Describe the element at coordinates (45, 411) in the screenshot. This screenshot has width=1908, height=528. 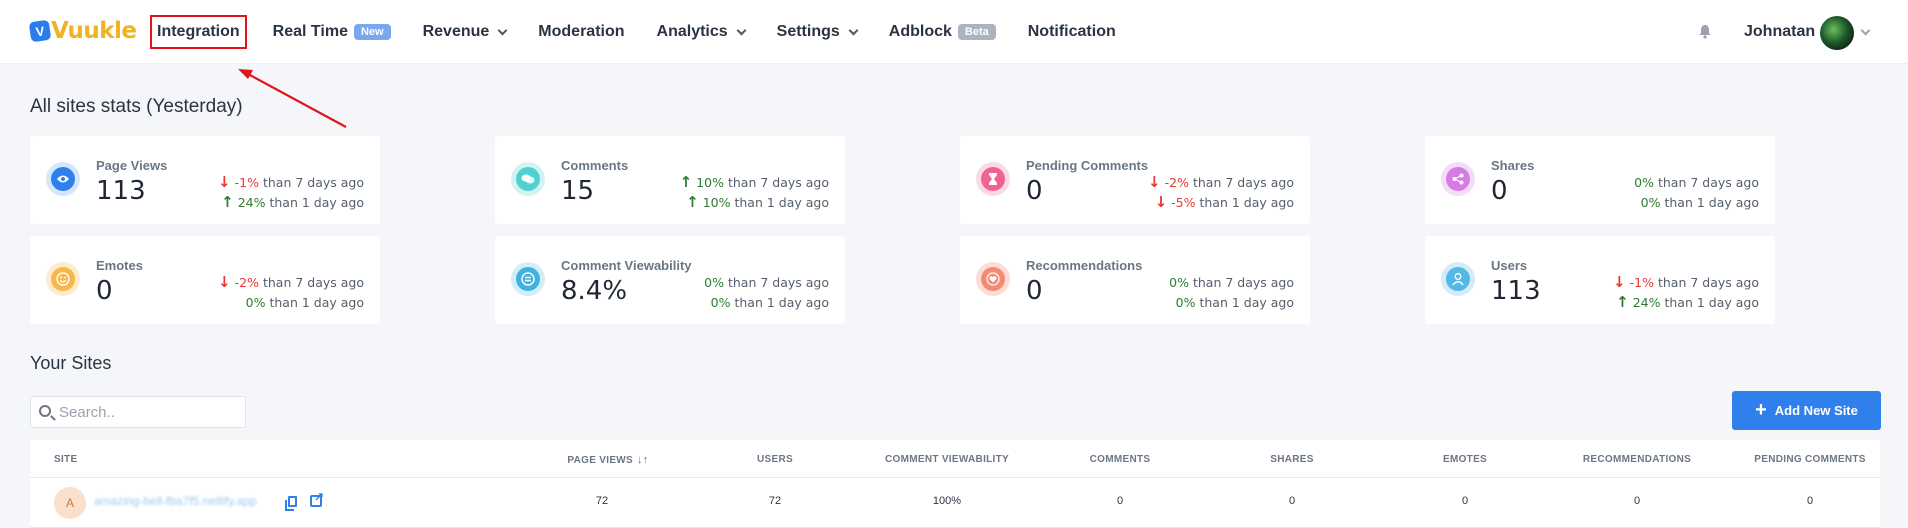
I see `search-icon` at that location.